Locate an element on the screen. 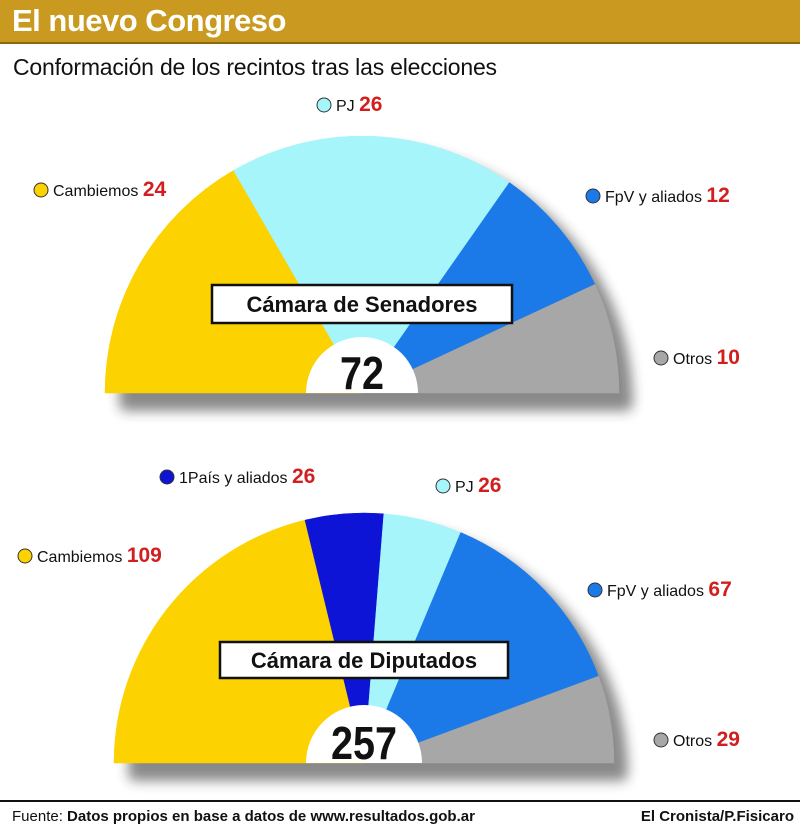  legend-fpv-y-aliados: FpV y aliados 12 is located at coordinates (657, 195).